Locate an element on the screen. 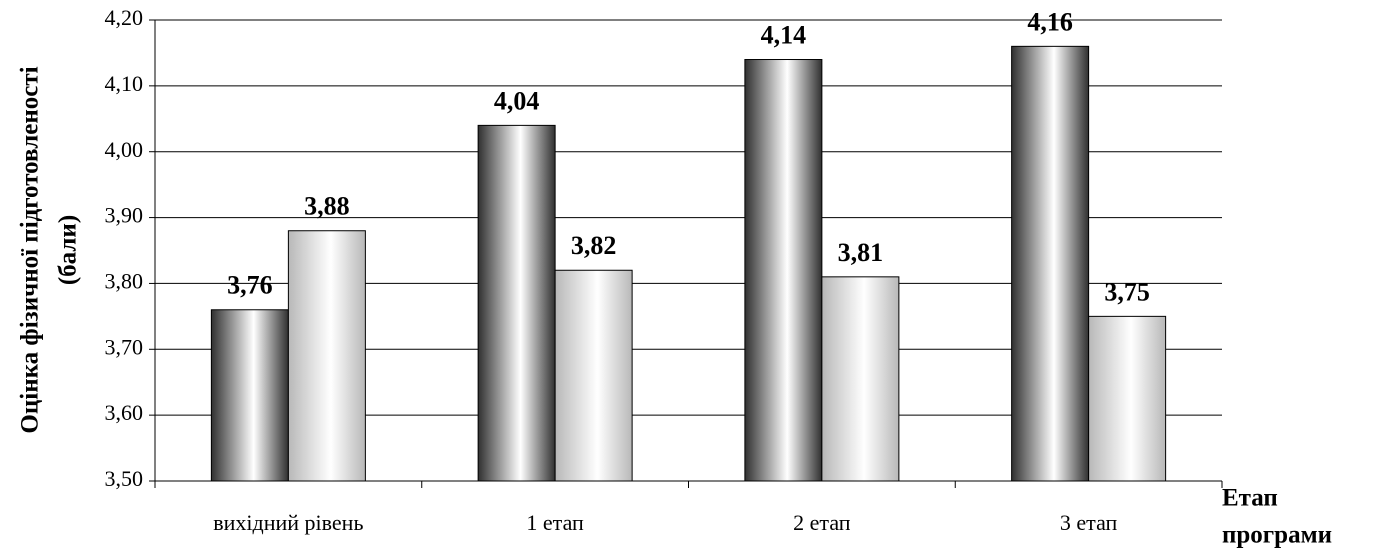 Image resolution: width=1377 pixels, height=555 pixels. y-tick-label: 3,60 is located at coordinates (124, 412).